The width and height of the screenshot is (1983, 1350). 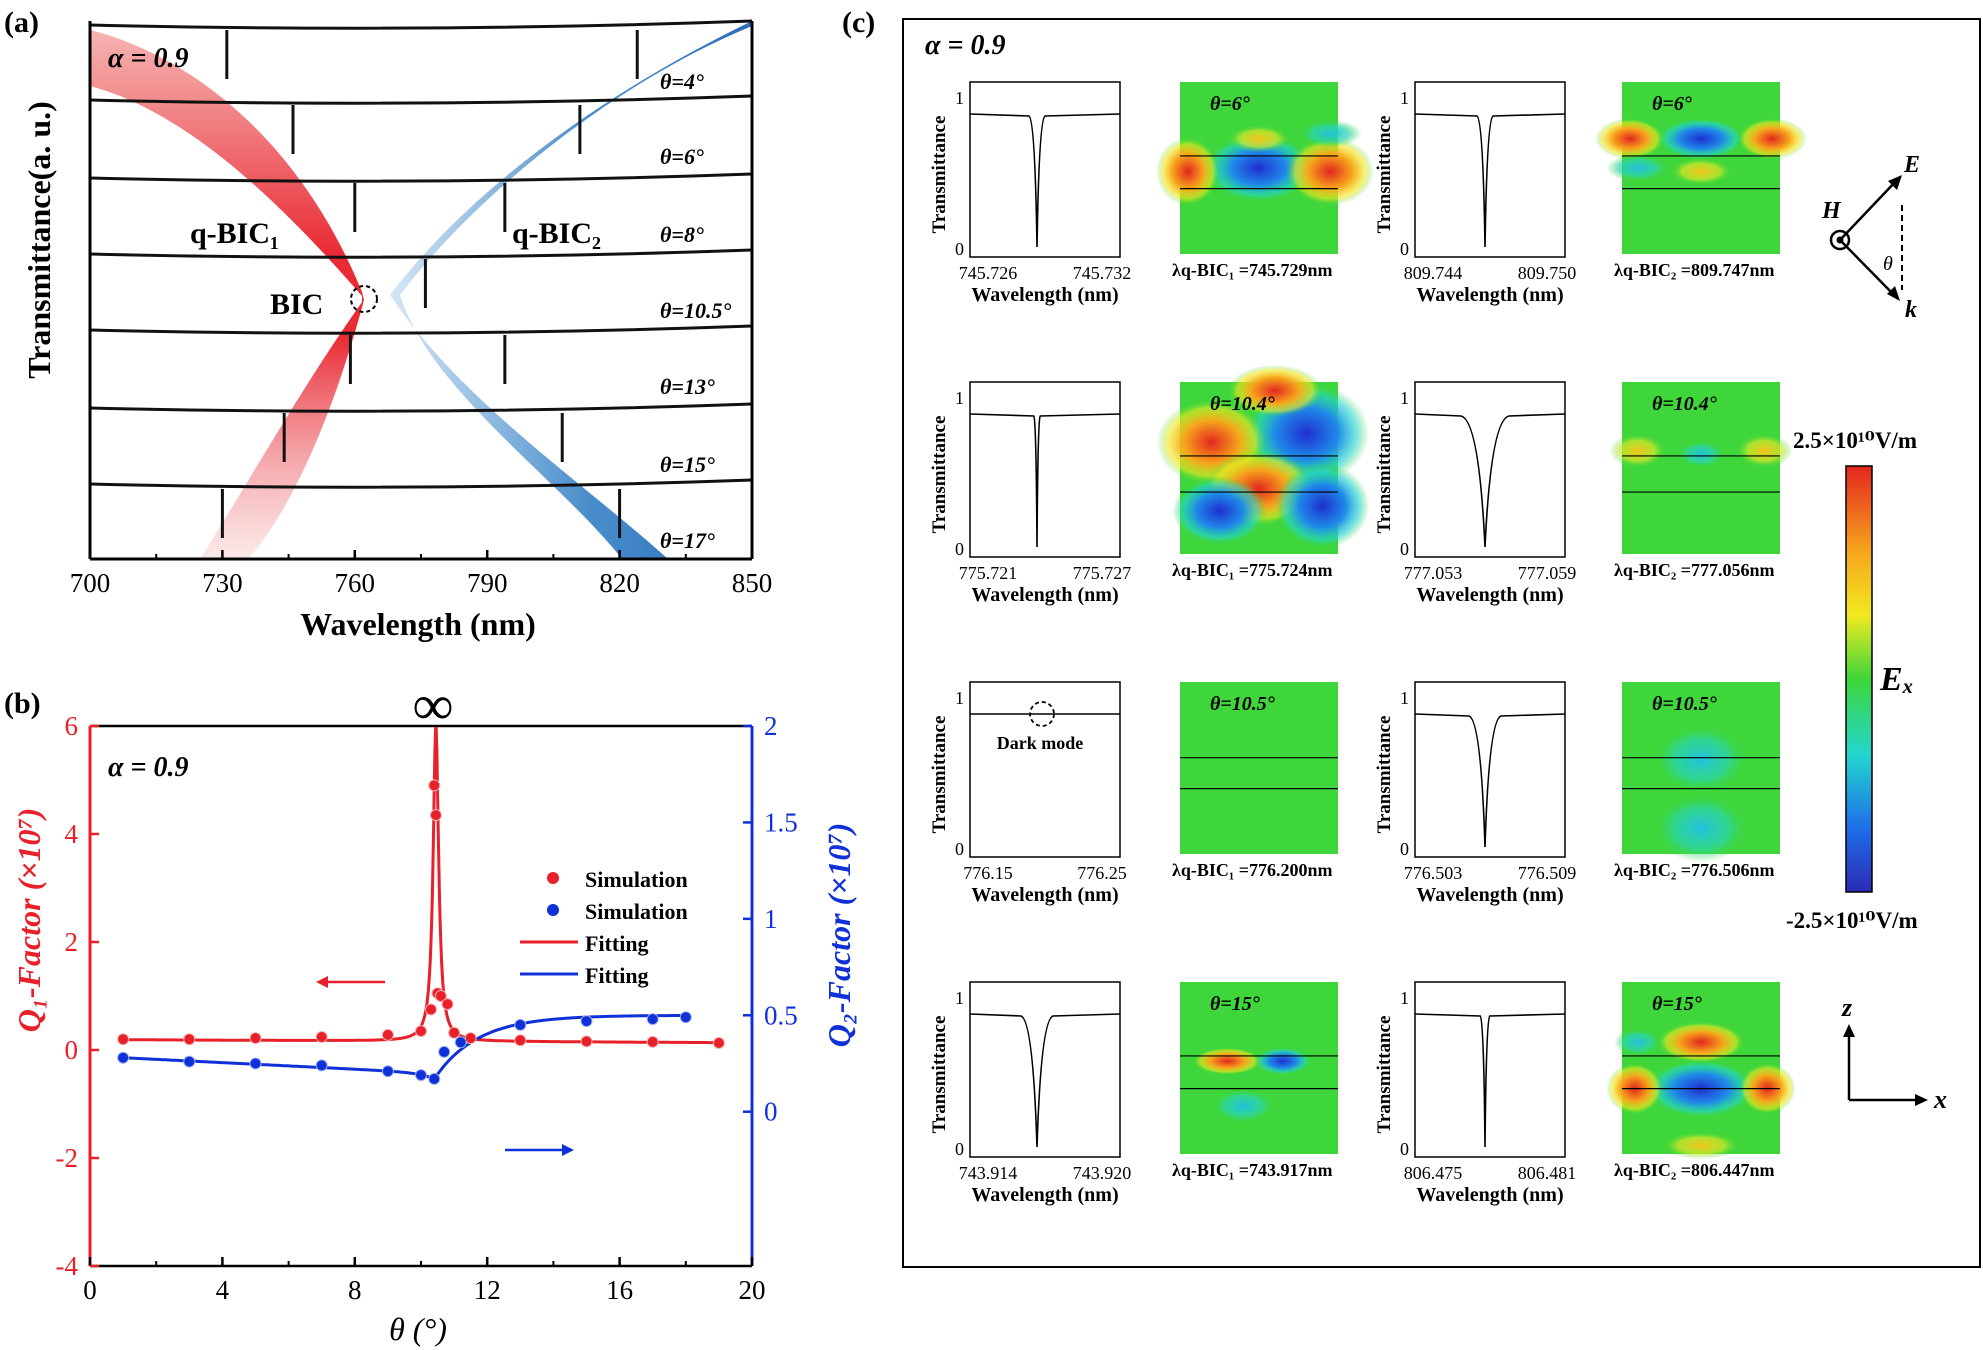 What do you see at coordinates (1849, 1030) in the screenshot?
I see `z-axis-head` at bounding box center [1849, 1030].